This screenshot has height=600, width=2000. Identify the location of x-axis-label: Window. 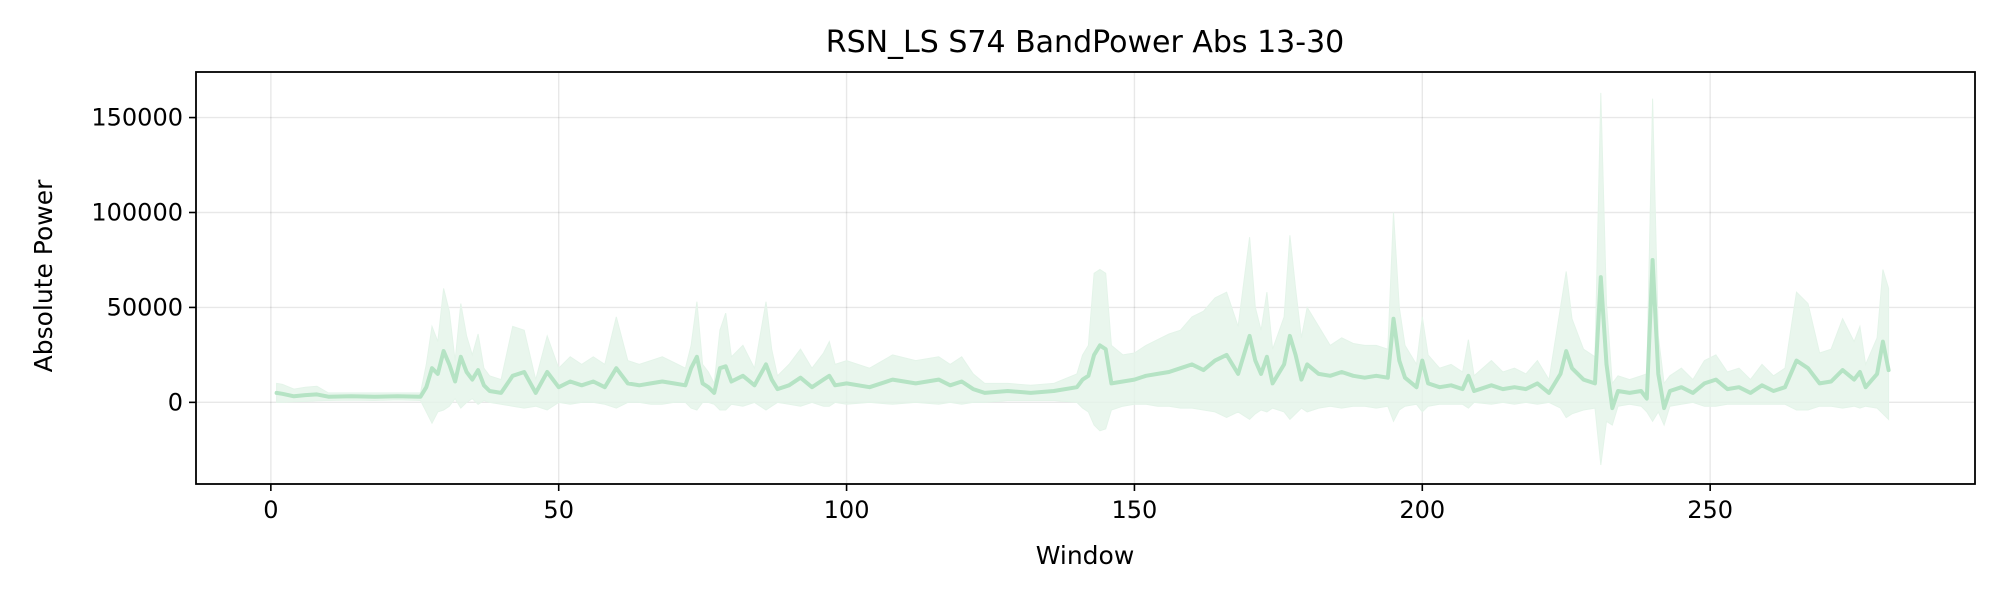
(1085, 555).